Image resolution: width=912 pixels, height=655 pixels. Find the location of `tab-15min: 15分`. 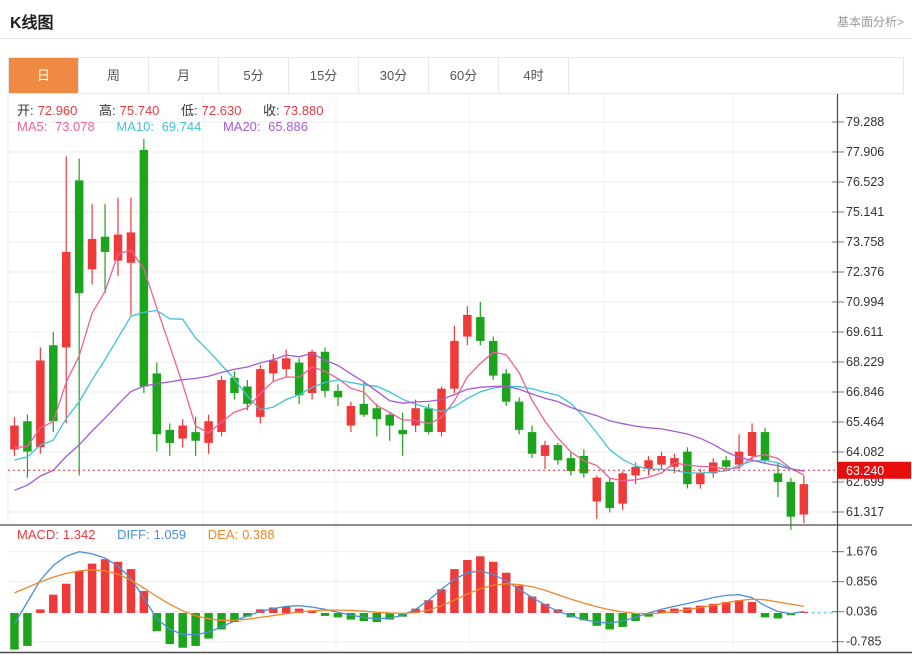

tab-15min: 15分 is located at coordinates (324, 75).